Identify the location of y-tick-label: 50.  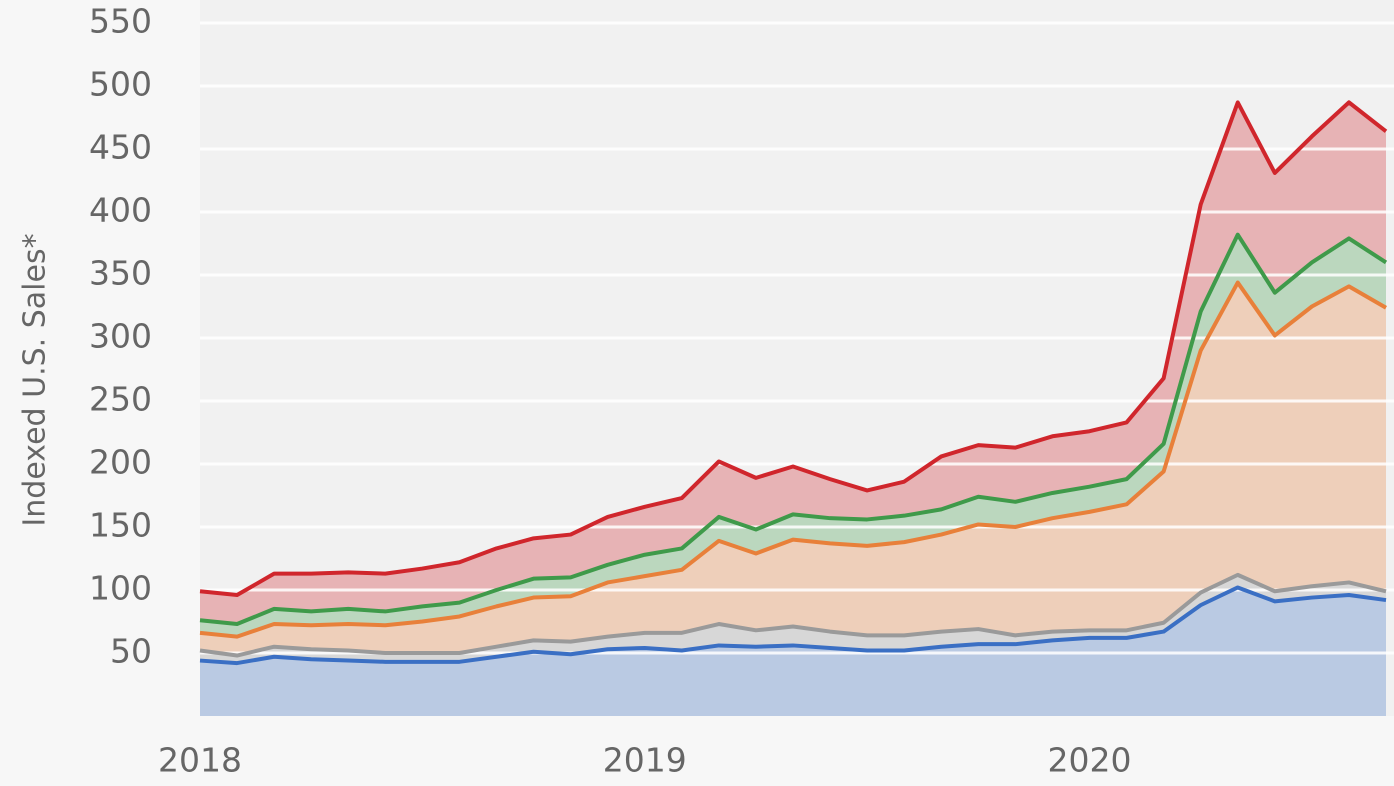
(131, 651).